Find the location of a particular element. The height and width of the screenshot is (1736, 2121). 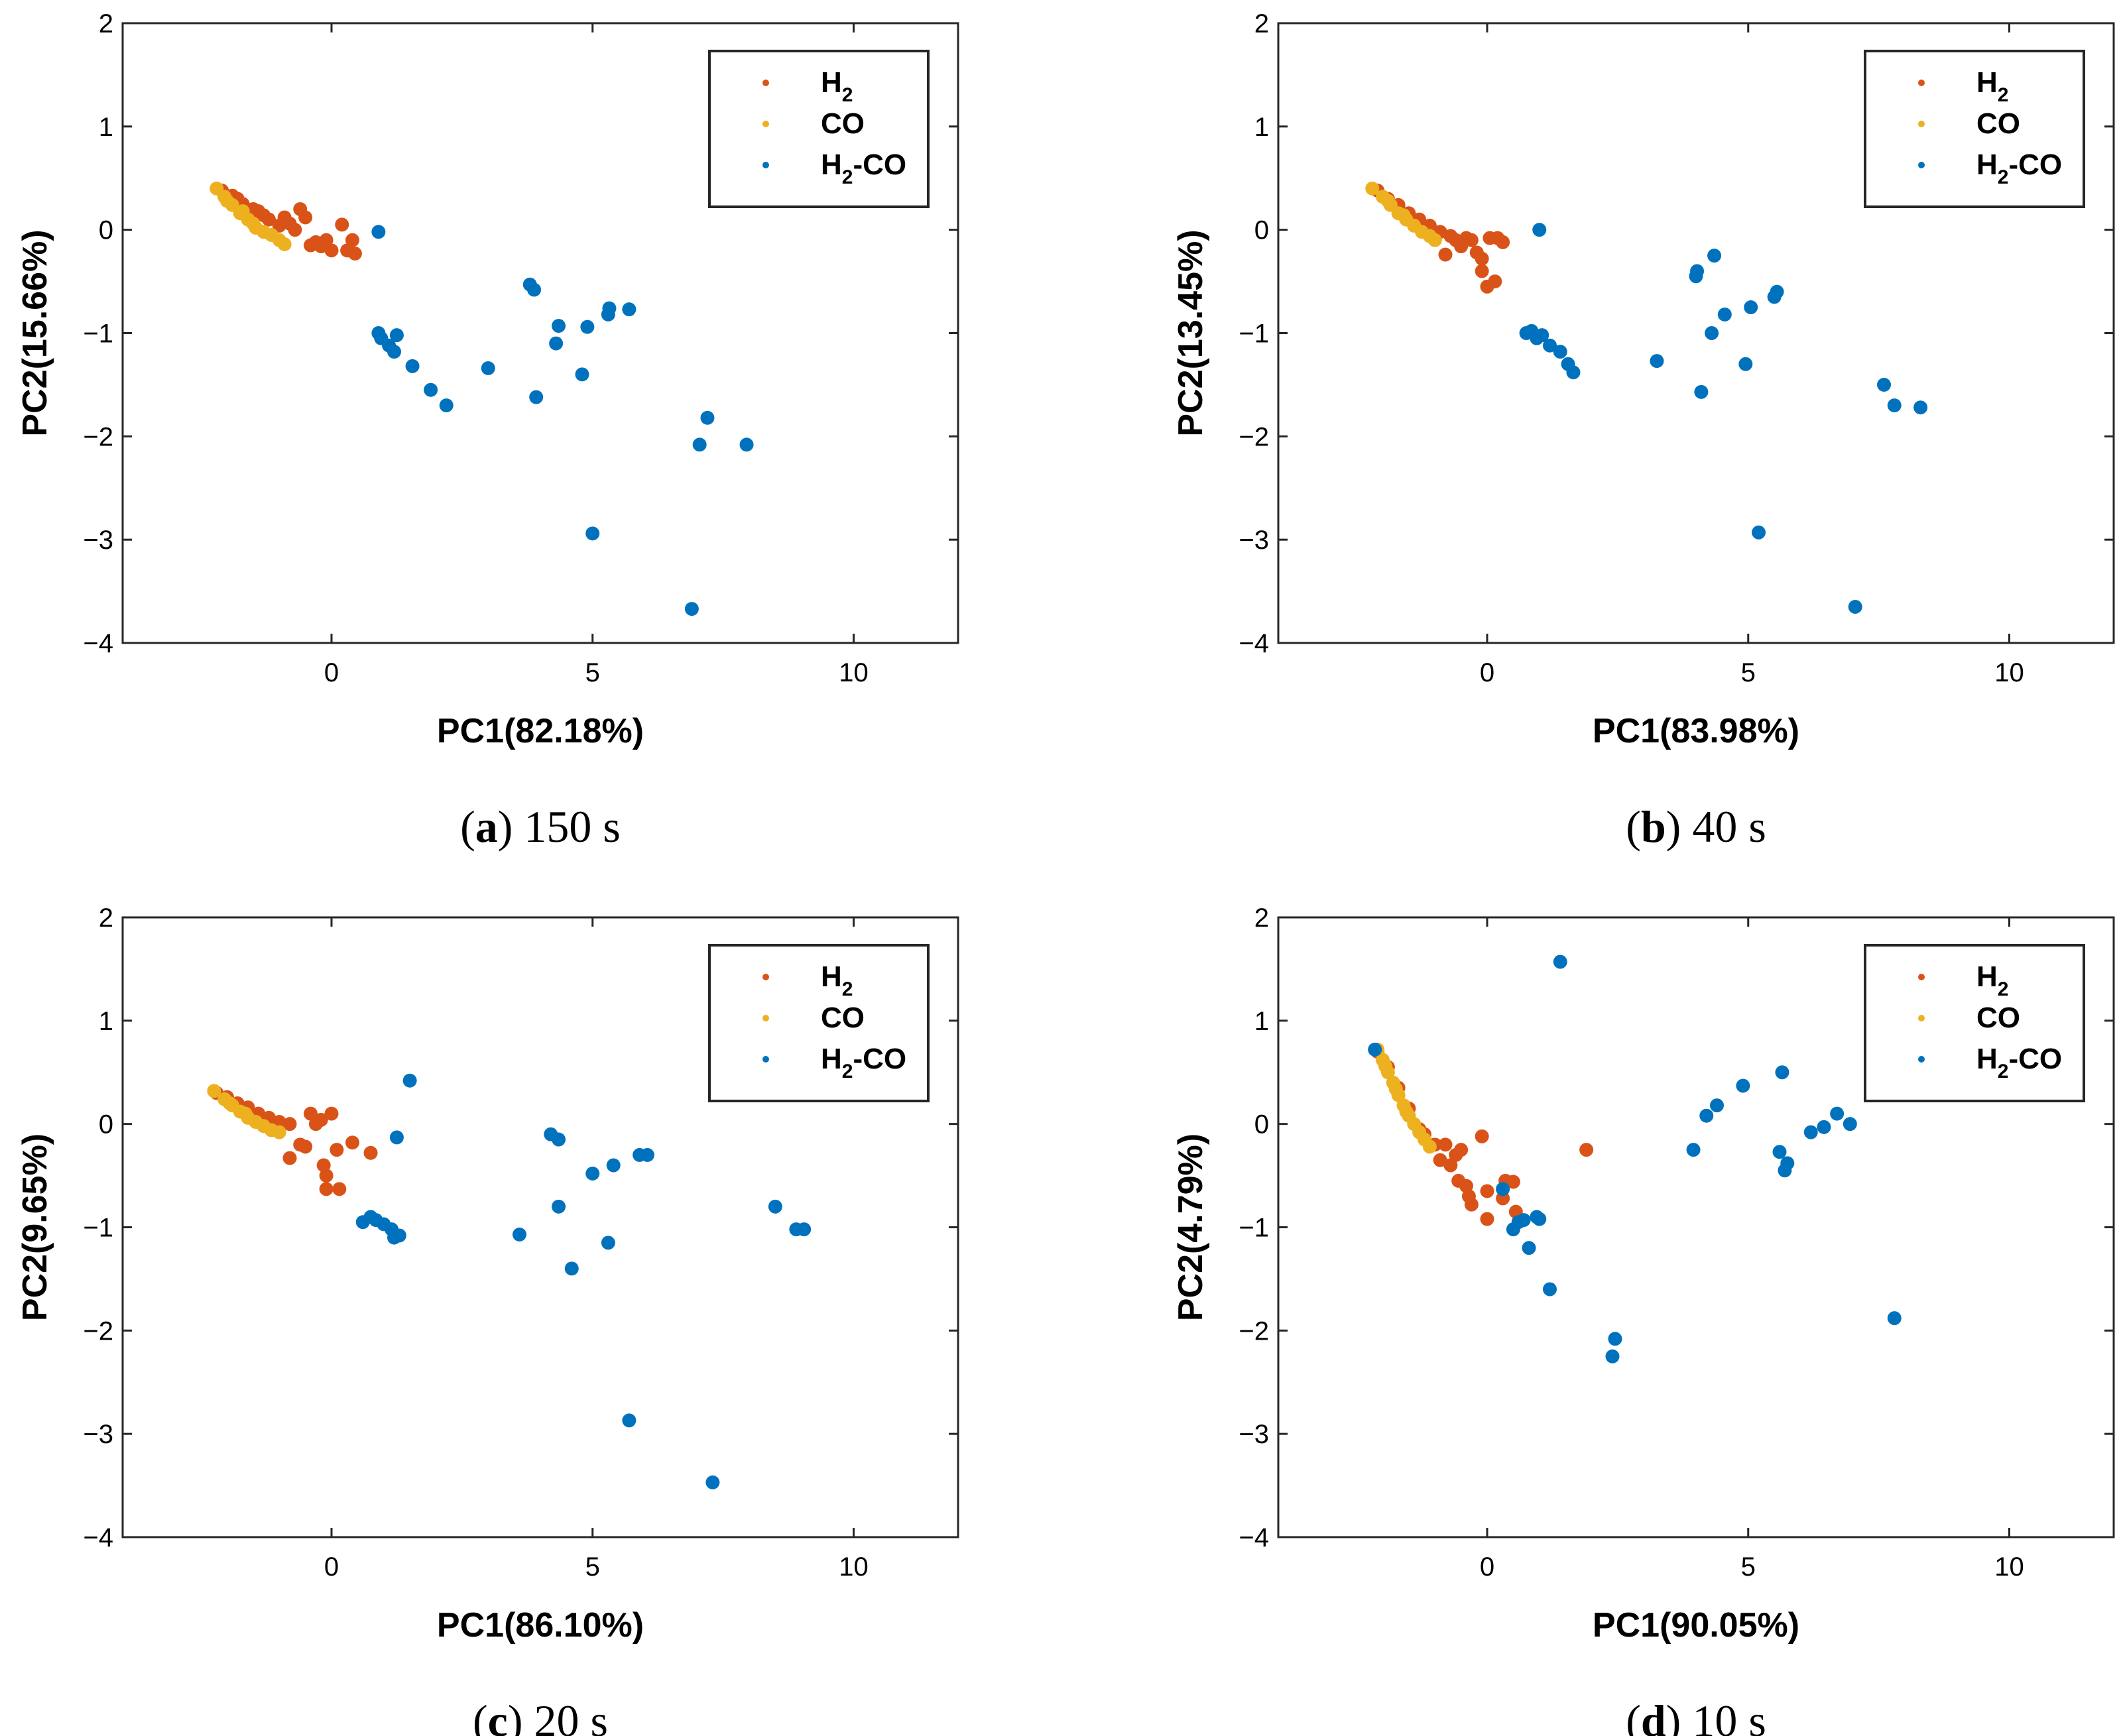

y-axis-label: PC2(15.66%) is located at coordinates (35, 332).